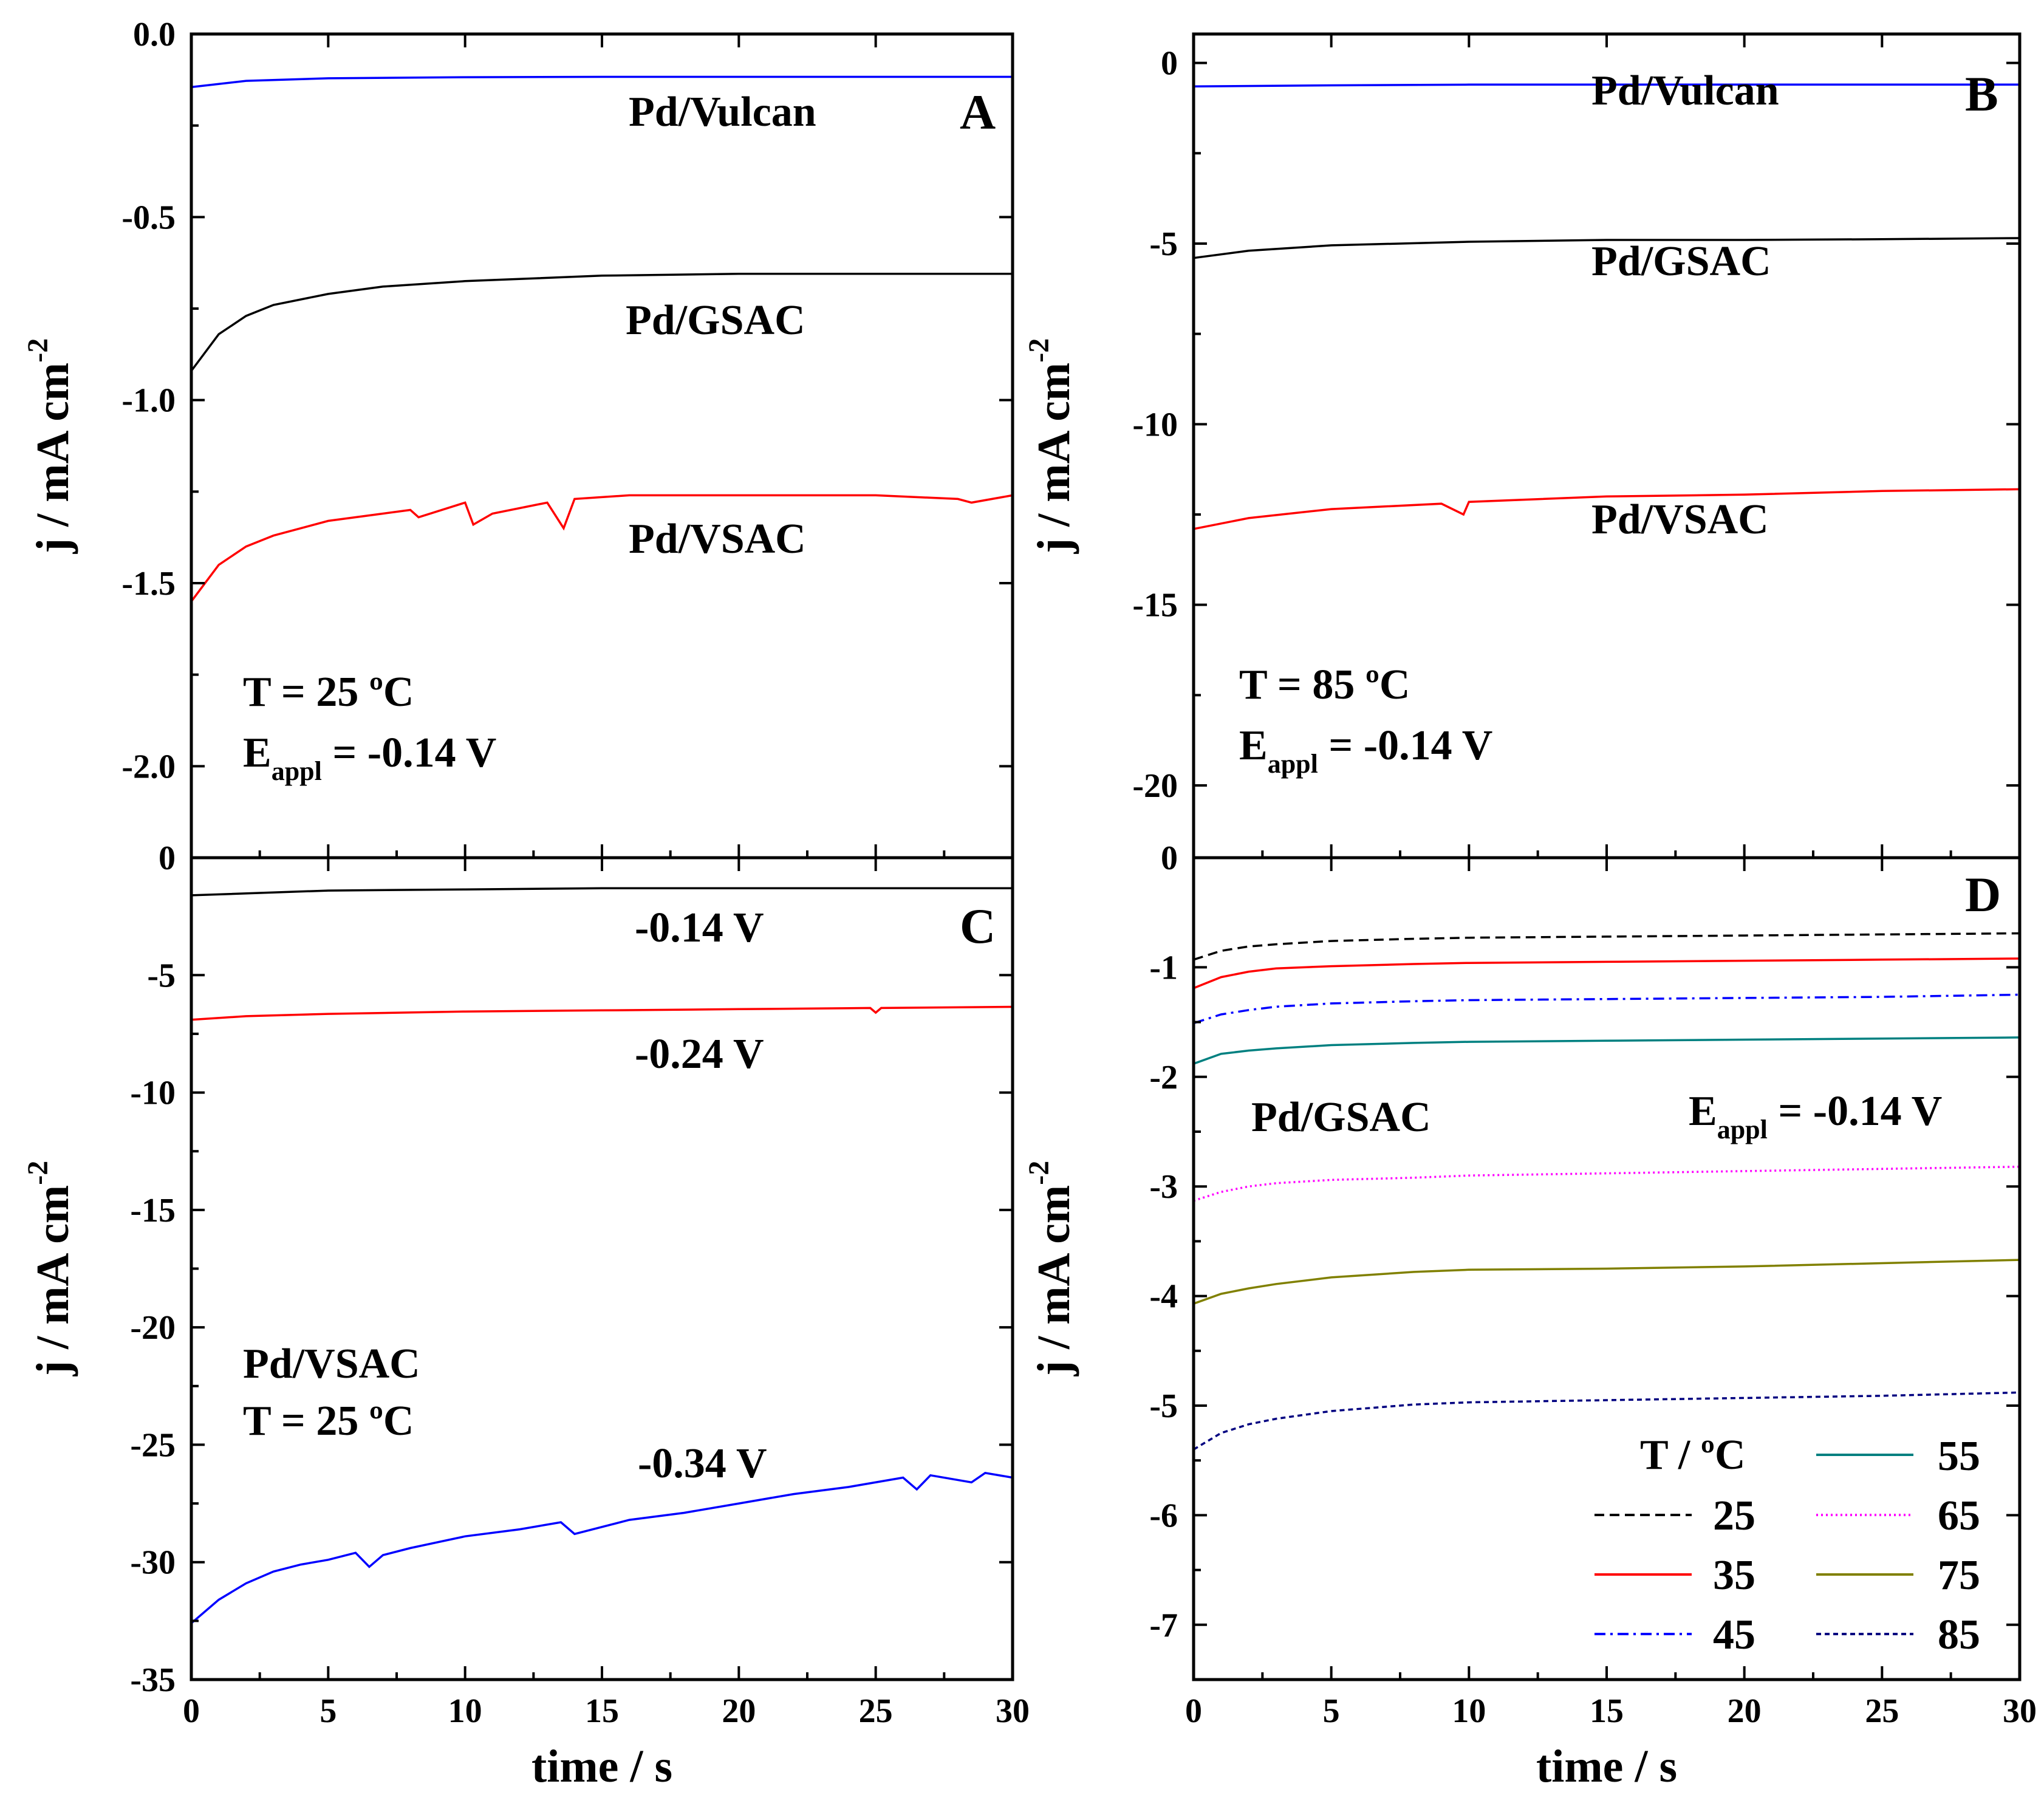 Image resolution: width=2044 pixels, height=1812 pixels. Describe the element at coordinates (153, 1093) in the screenshot. I see `panel-c-ytick-label-1: -10` at that location.